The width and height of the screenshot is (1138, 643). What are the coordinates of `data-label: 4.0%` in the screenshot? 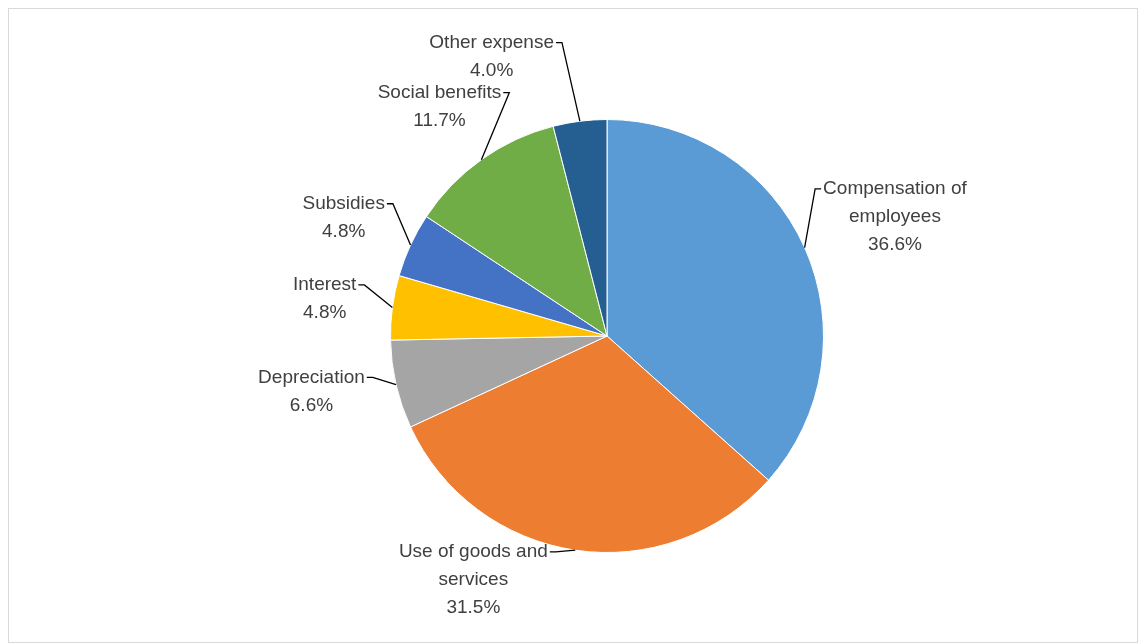 It's located at (492, 69).